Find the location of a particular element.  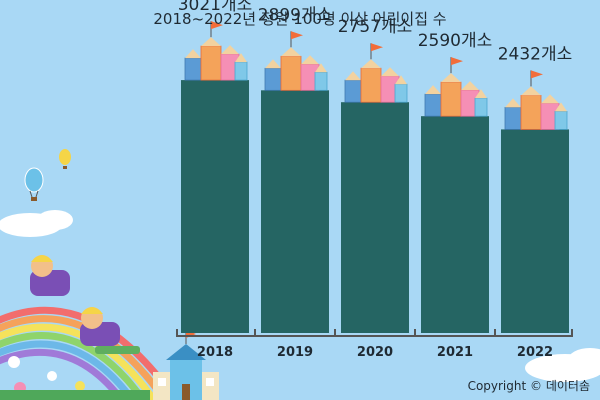

x-tick-label: 2021 is located at coordinates (455, 352).